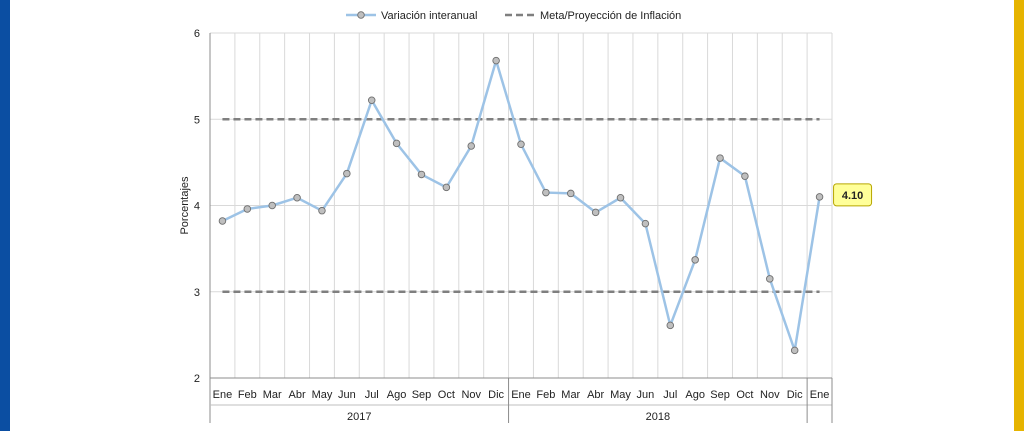 The width and height of the screenshot is (1024, 431). Describe the element at coordinates (185, 205) in the screenshot. I see `y-axis-title: Porcentajes` at that location.